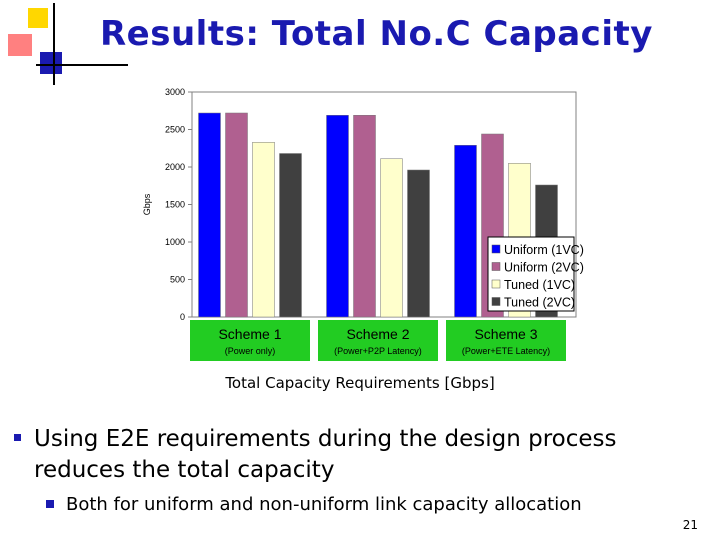 This screenshot has width=720, height=540. What do you see at coordinates (250, 351) in the screenshot?
I see `category-sublabel: (Power only)` at bounding box center [250, 351].